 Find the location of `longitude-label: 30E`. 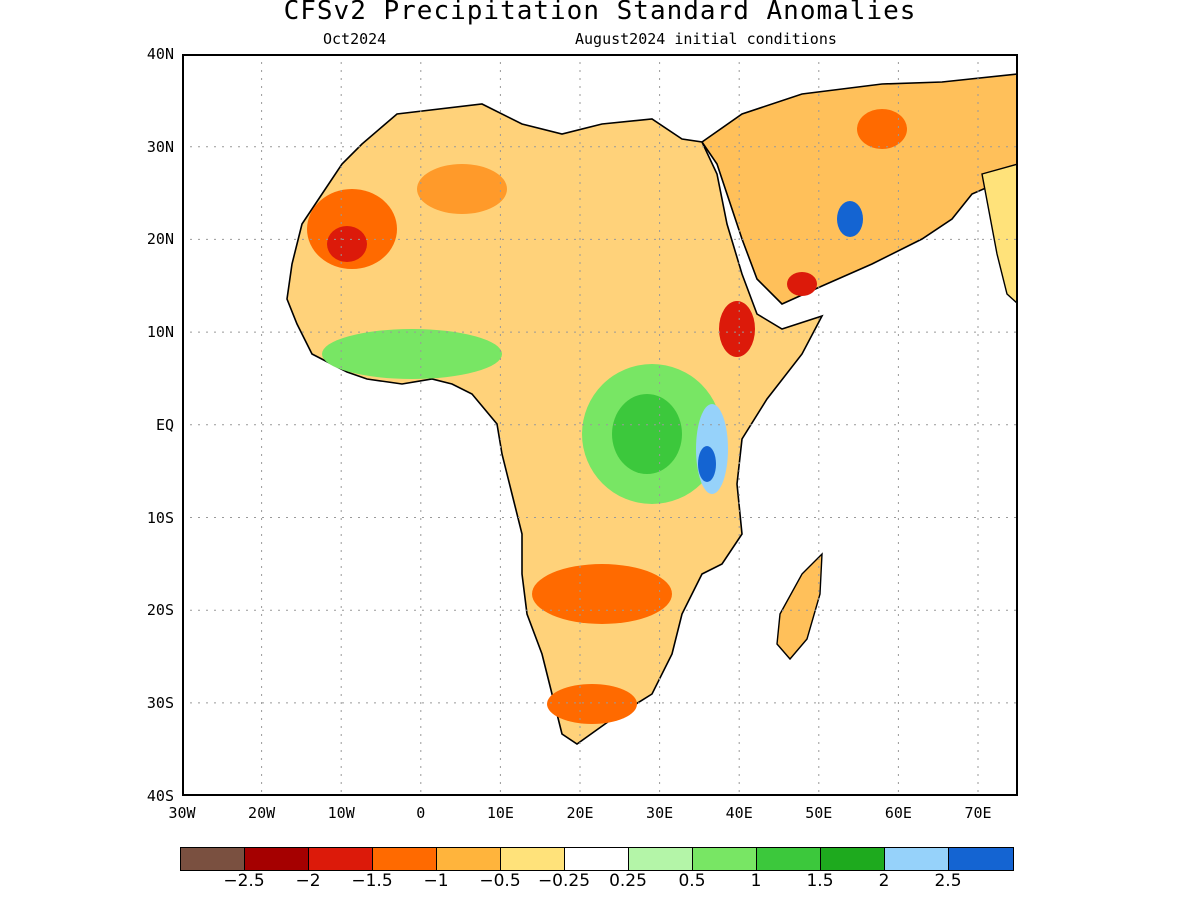

longitude-label: 30E is located at coordinates (660, 813).